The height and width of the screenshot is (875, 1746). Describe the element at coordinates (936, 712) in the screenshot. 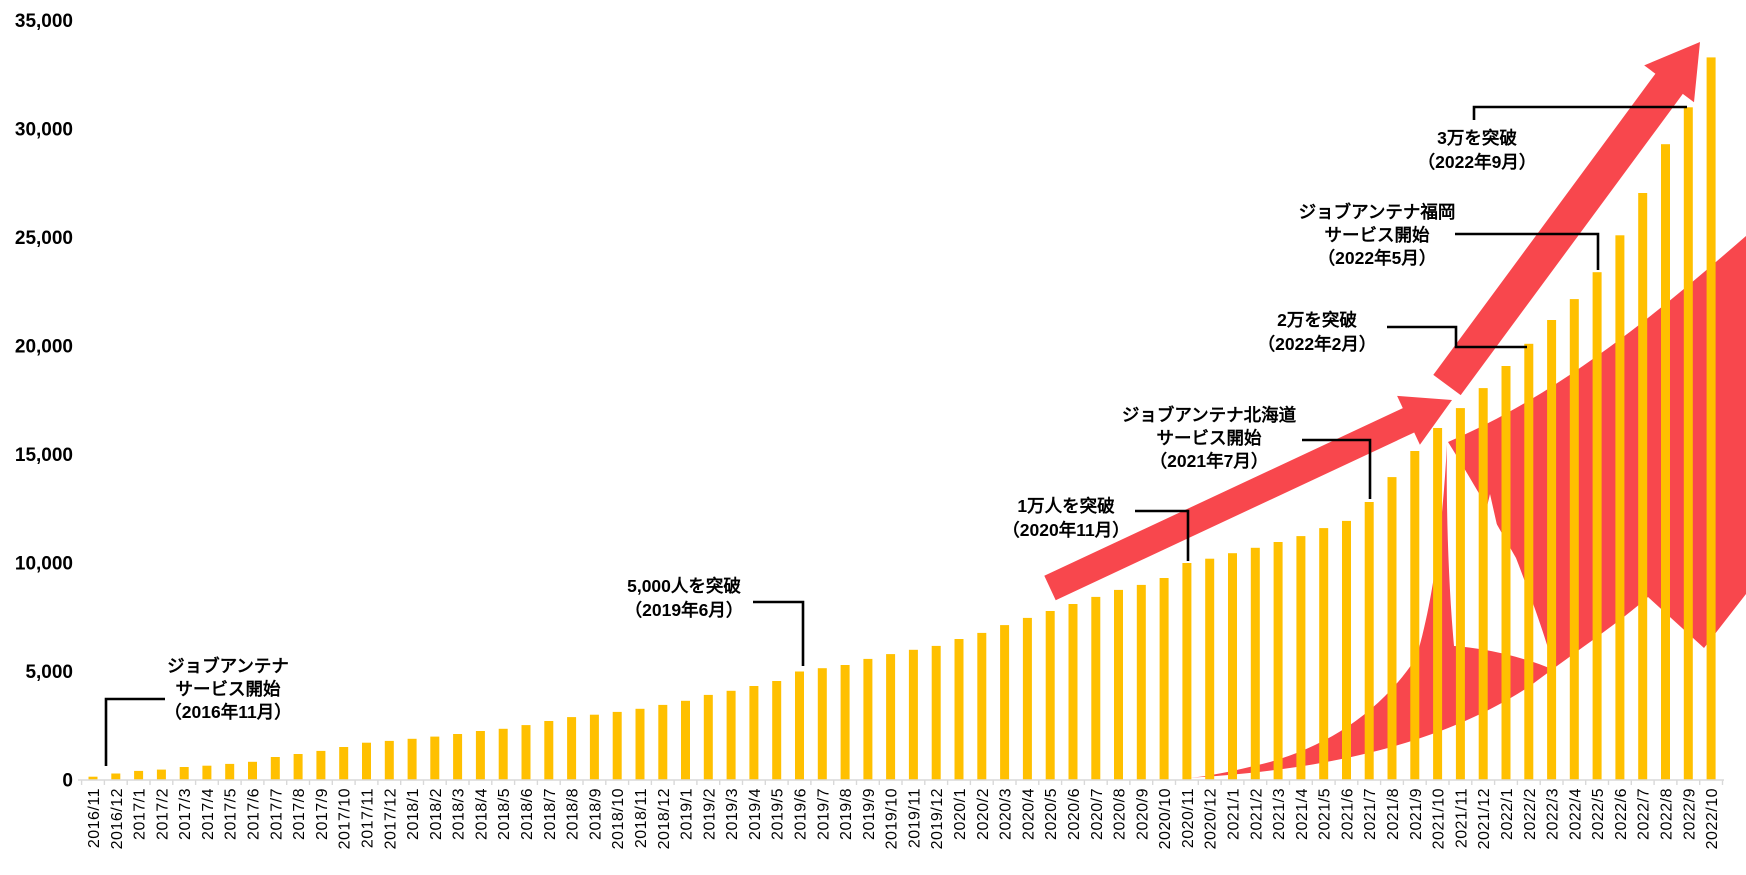

I see `bar-2019/12` at that location.